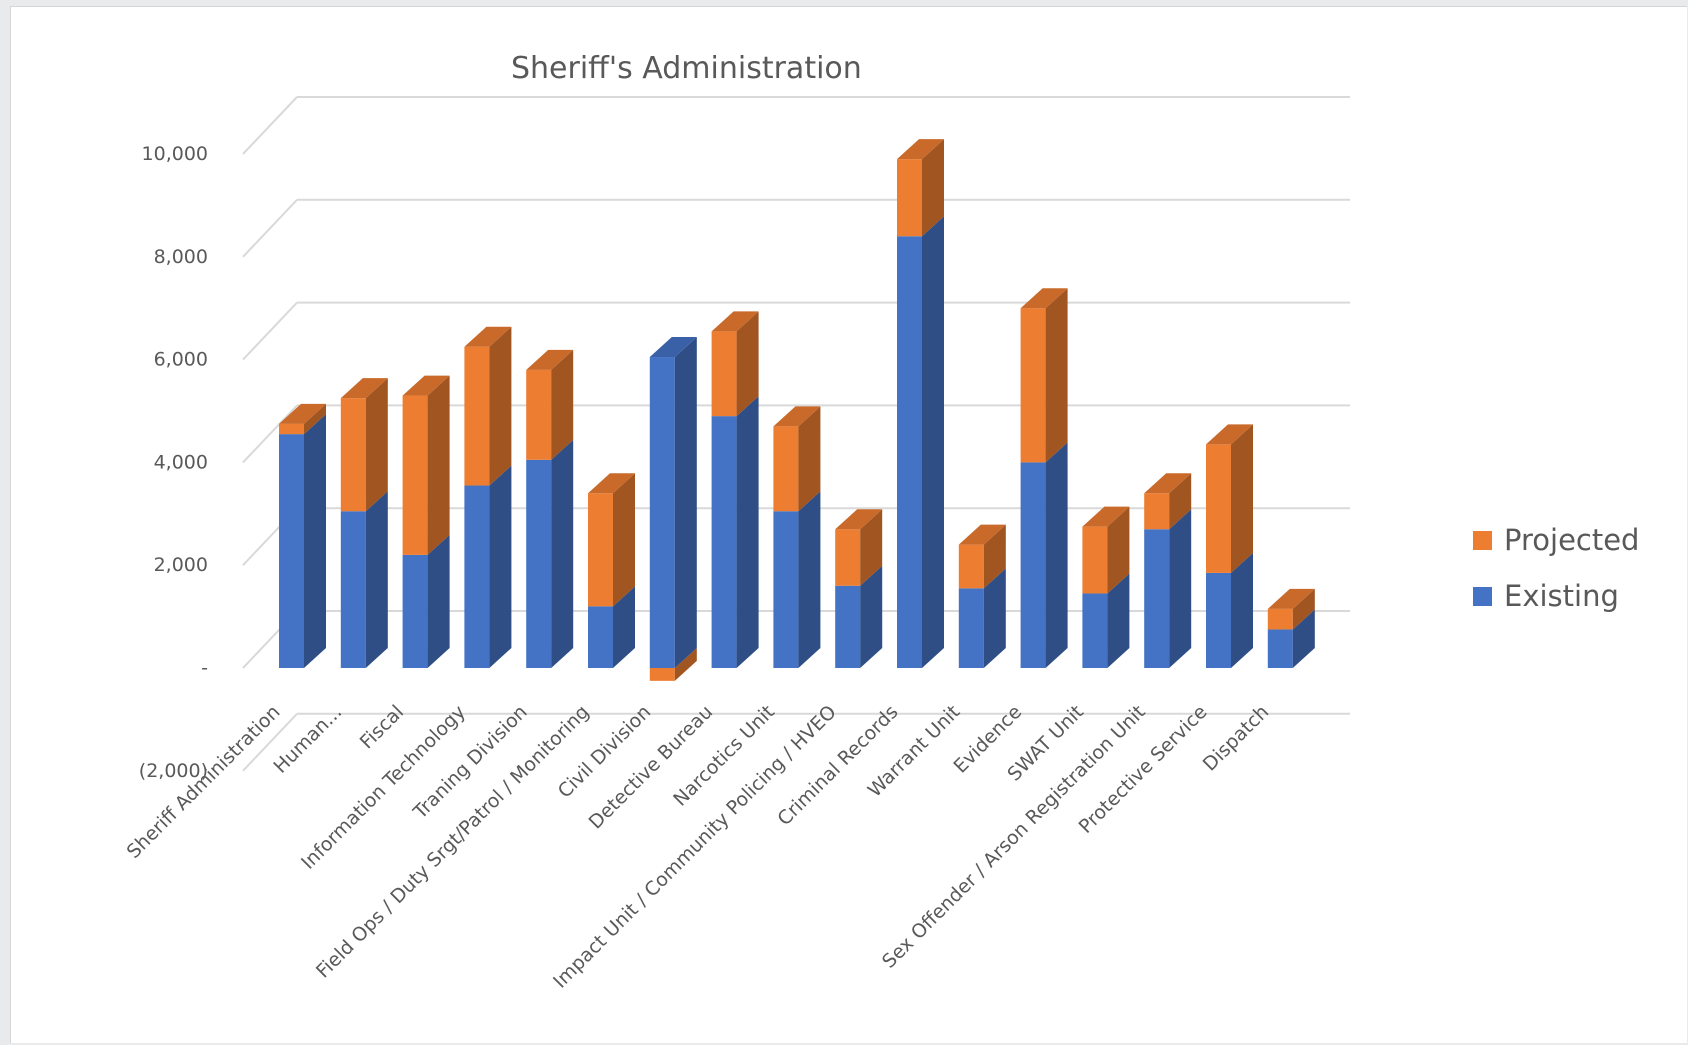  What do you see at coordinates (920, 188) in the screenshot?
I see `bar-projected-criminal-records` at bounding box center [920, 188].